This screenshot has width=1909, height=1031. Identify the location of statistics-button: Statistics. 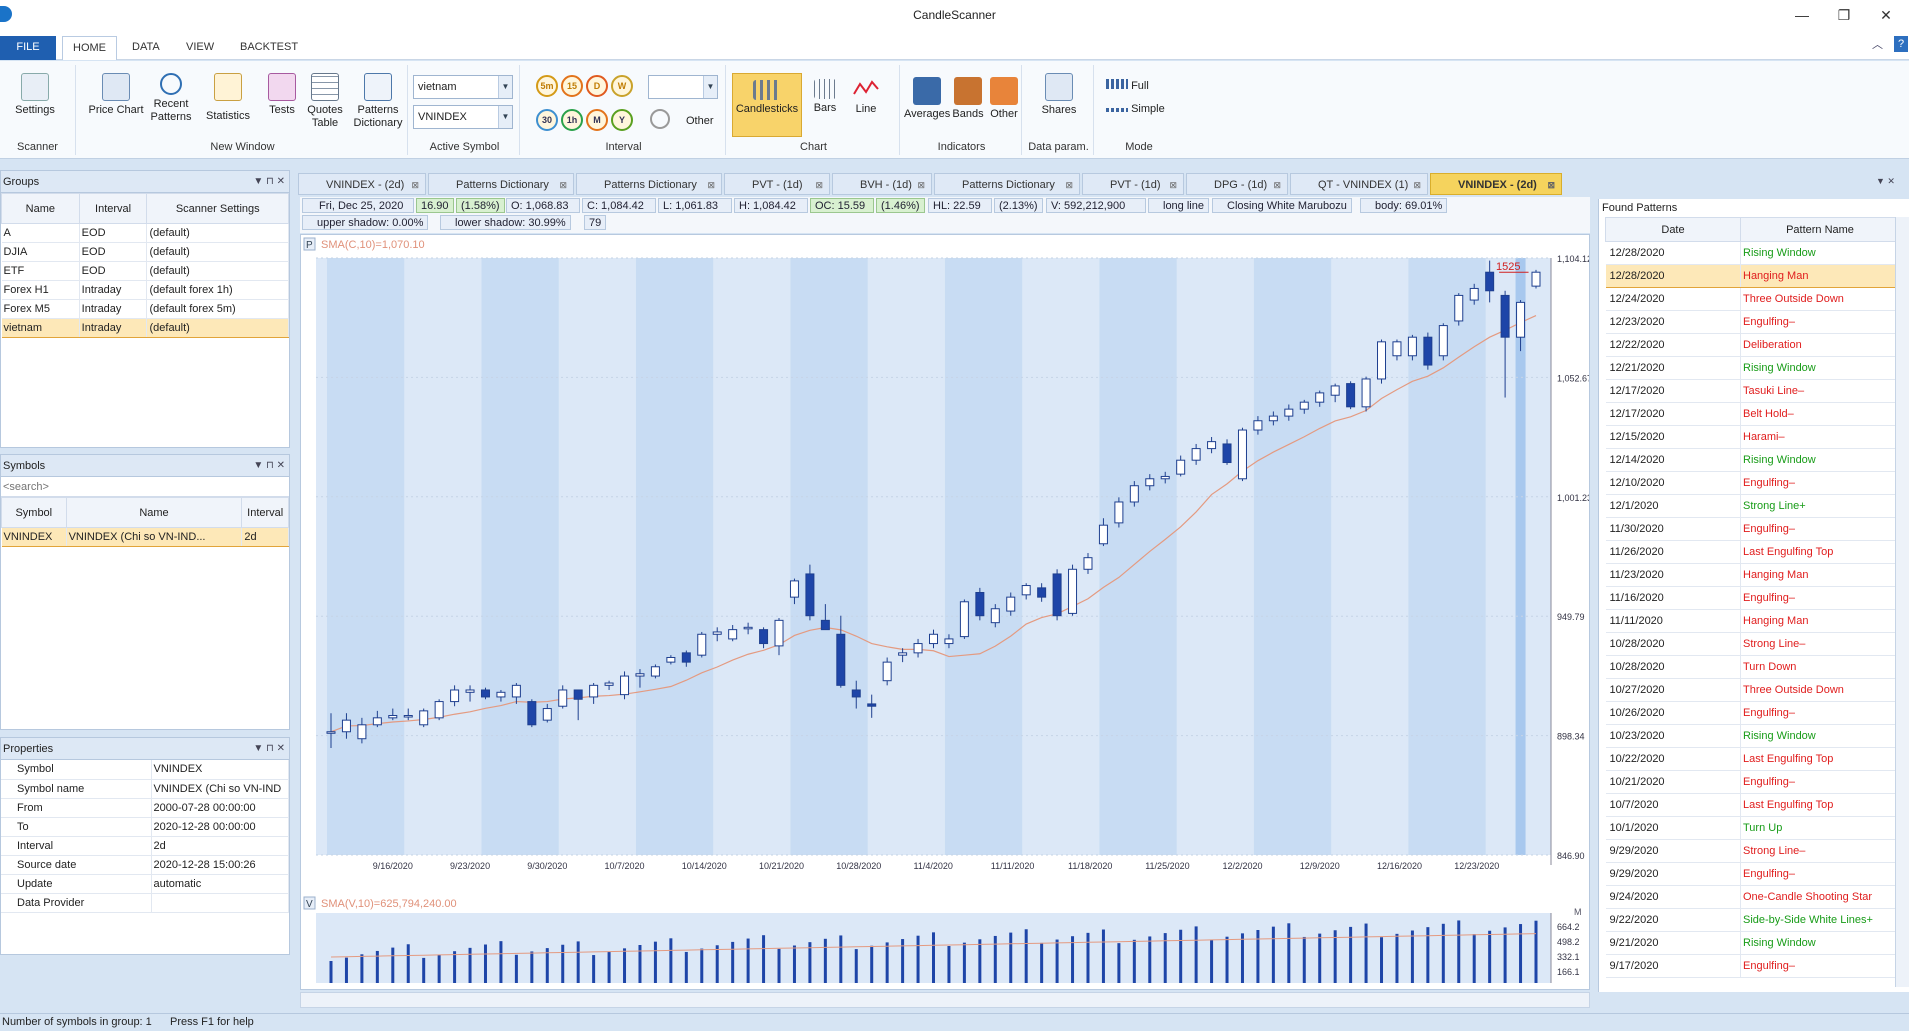
(228, 98).